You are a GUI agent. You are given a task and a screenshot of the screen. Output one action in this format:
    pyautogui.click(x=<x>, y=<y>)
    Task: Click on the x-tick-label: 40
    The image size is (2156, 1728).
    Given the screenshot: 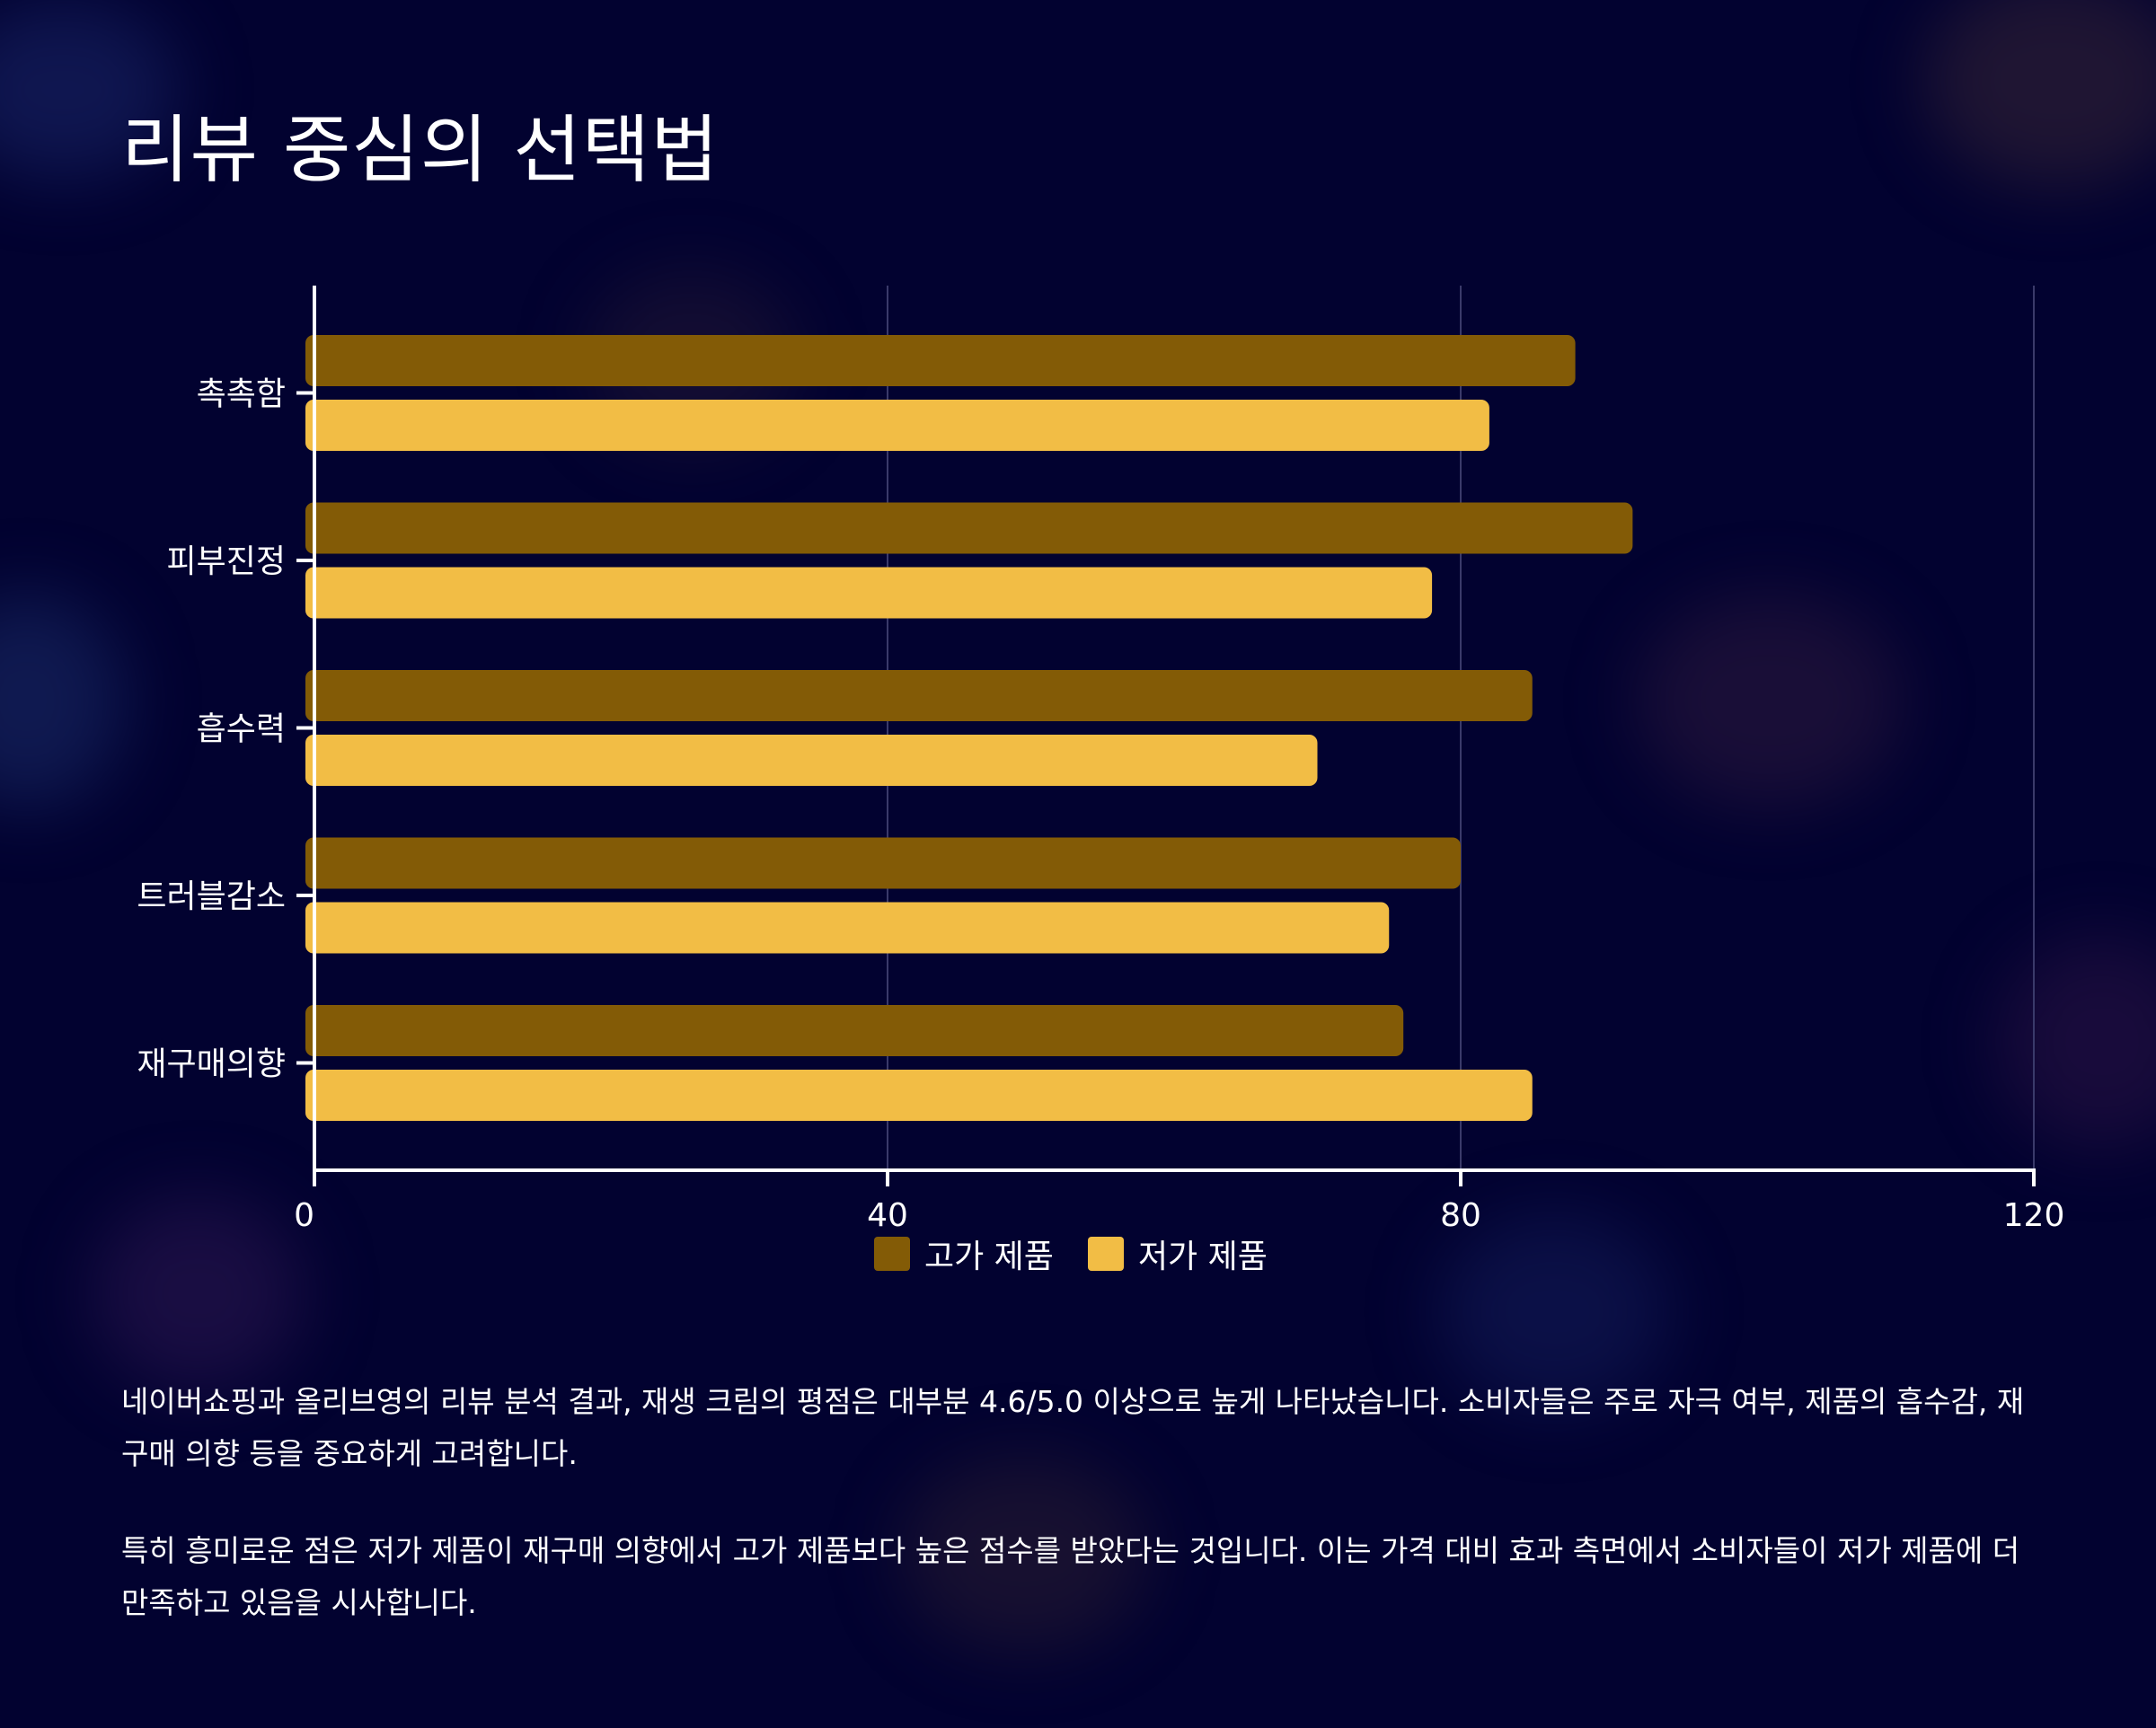 What is the action you would take?
    pyautogui.click(x=887, y=1215)
    